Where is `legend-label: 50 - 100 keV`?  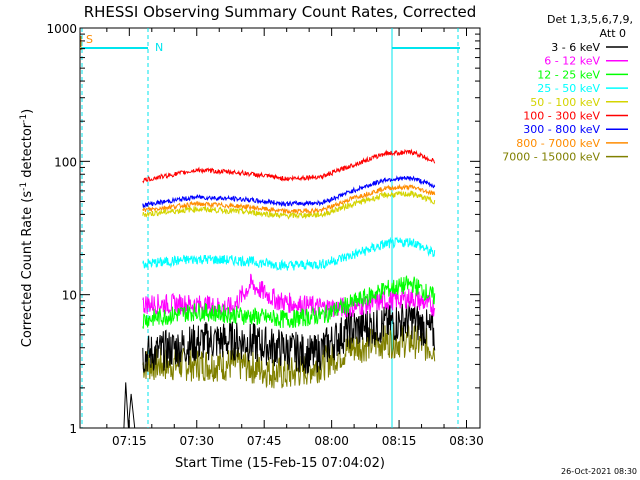 legend-label: 50 - 100 keV is located at coordinates (565, 102).